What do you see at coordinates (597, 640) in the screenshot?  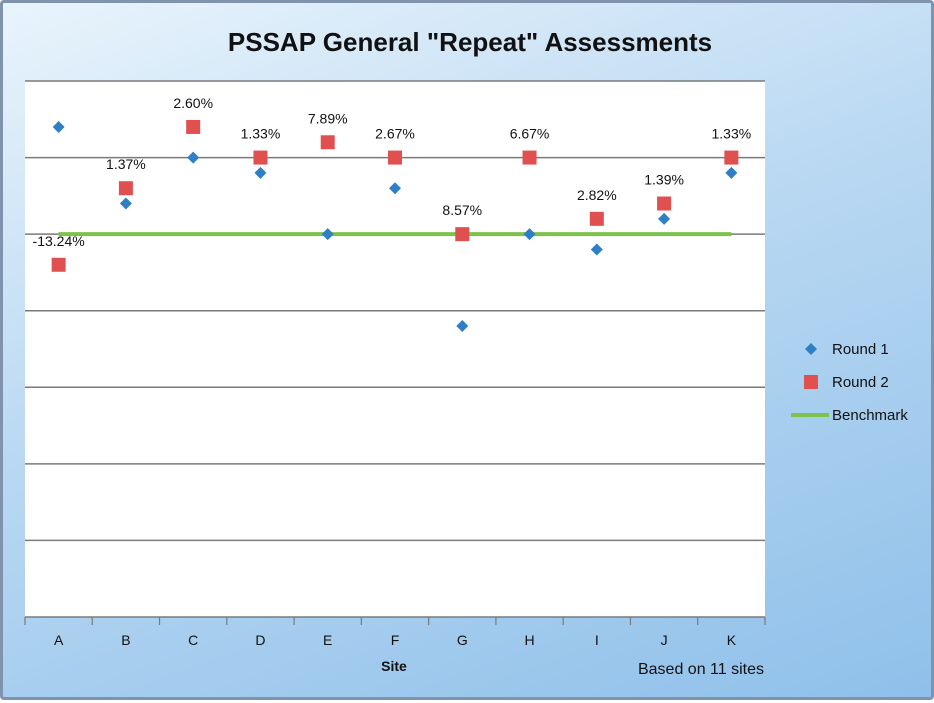 I see `x-tick-label: I` at bounding box center [597, 640].